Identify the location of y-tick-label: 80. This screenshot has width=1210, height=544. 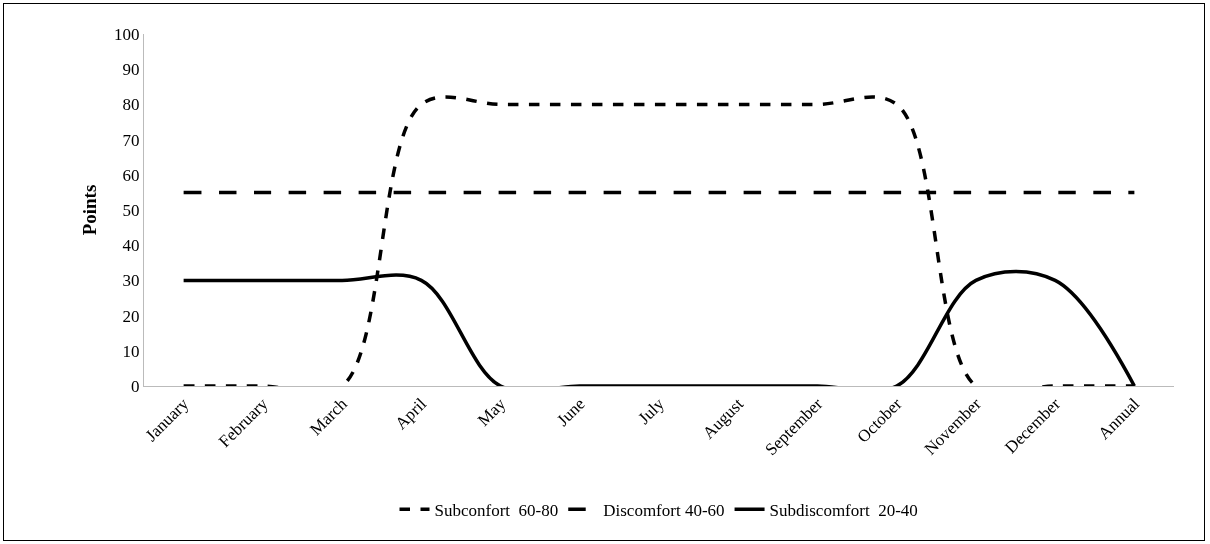
(131, 105).